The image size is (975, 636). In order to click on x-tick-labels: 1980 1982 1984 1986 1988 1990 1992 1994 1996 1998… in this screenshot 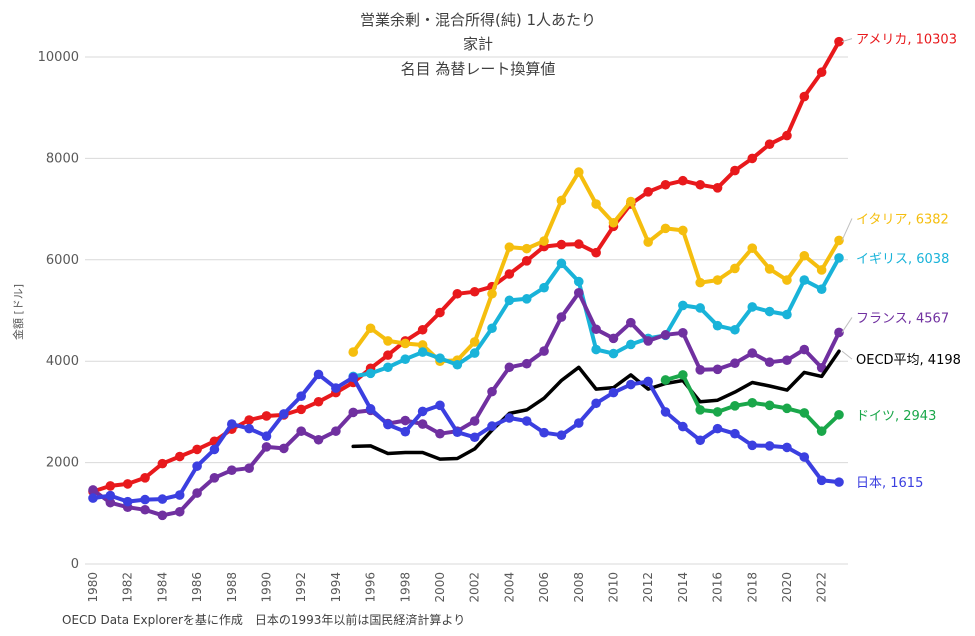, I will do `click(457, 587)`.